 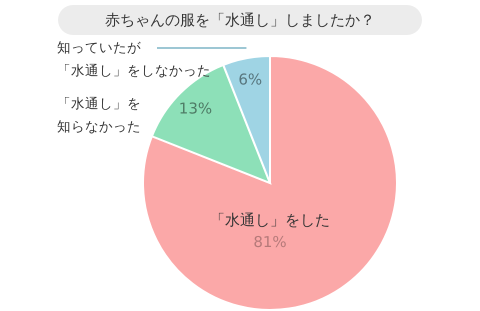 I want to click on slice-label: 知っていたが「水通し」をしなかった, so click(x=134, y=59).